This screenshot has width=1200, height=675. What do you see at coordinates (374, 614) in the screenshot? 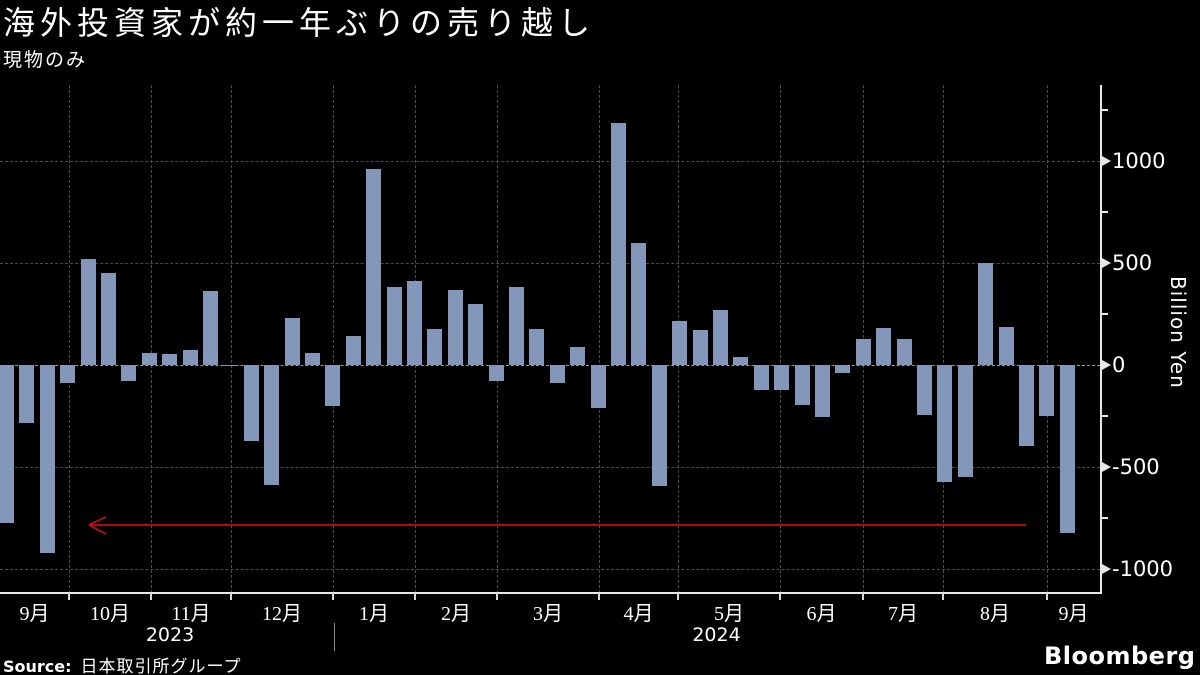
I see `month-label: 1月` at bounding box center [374, 614].